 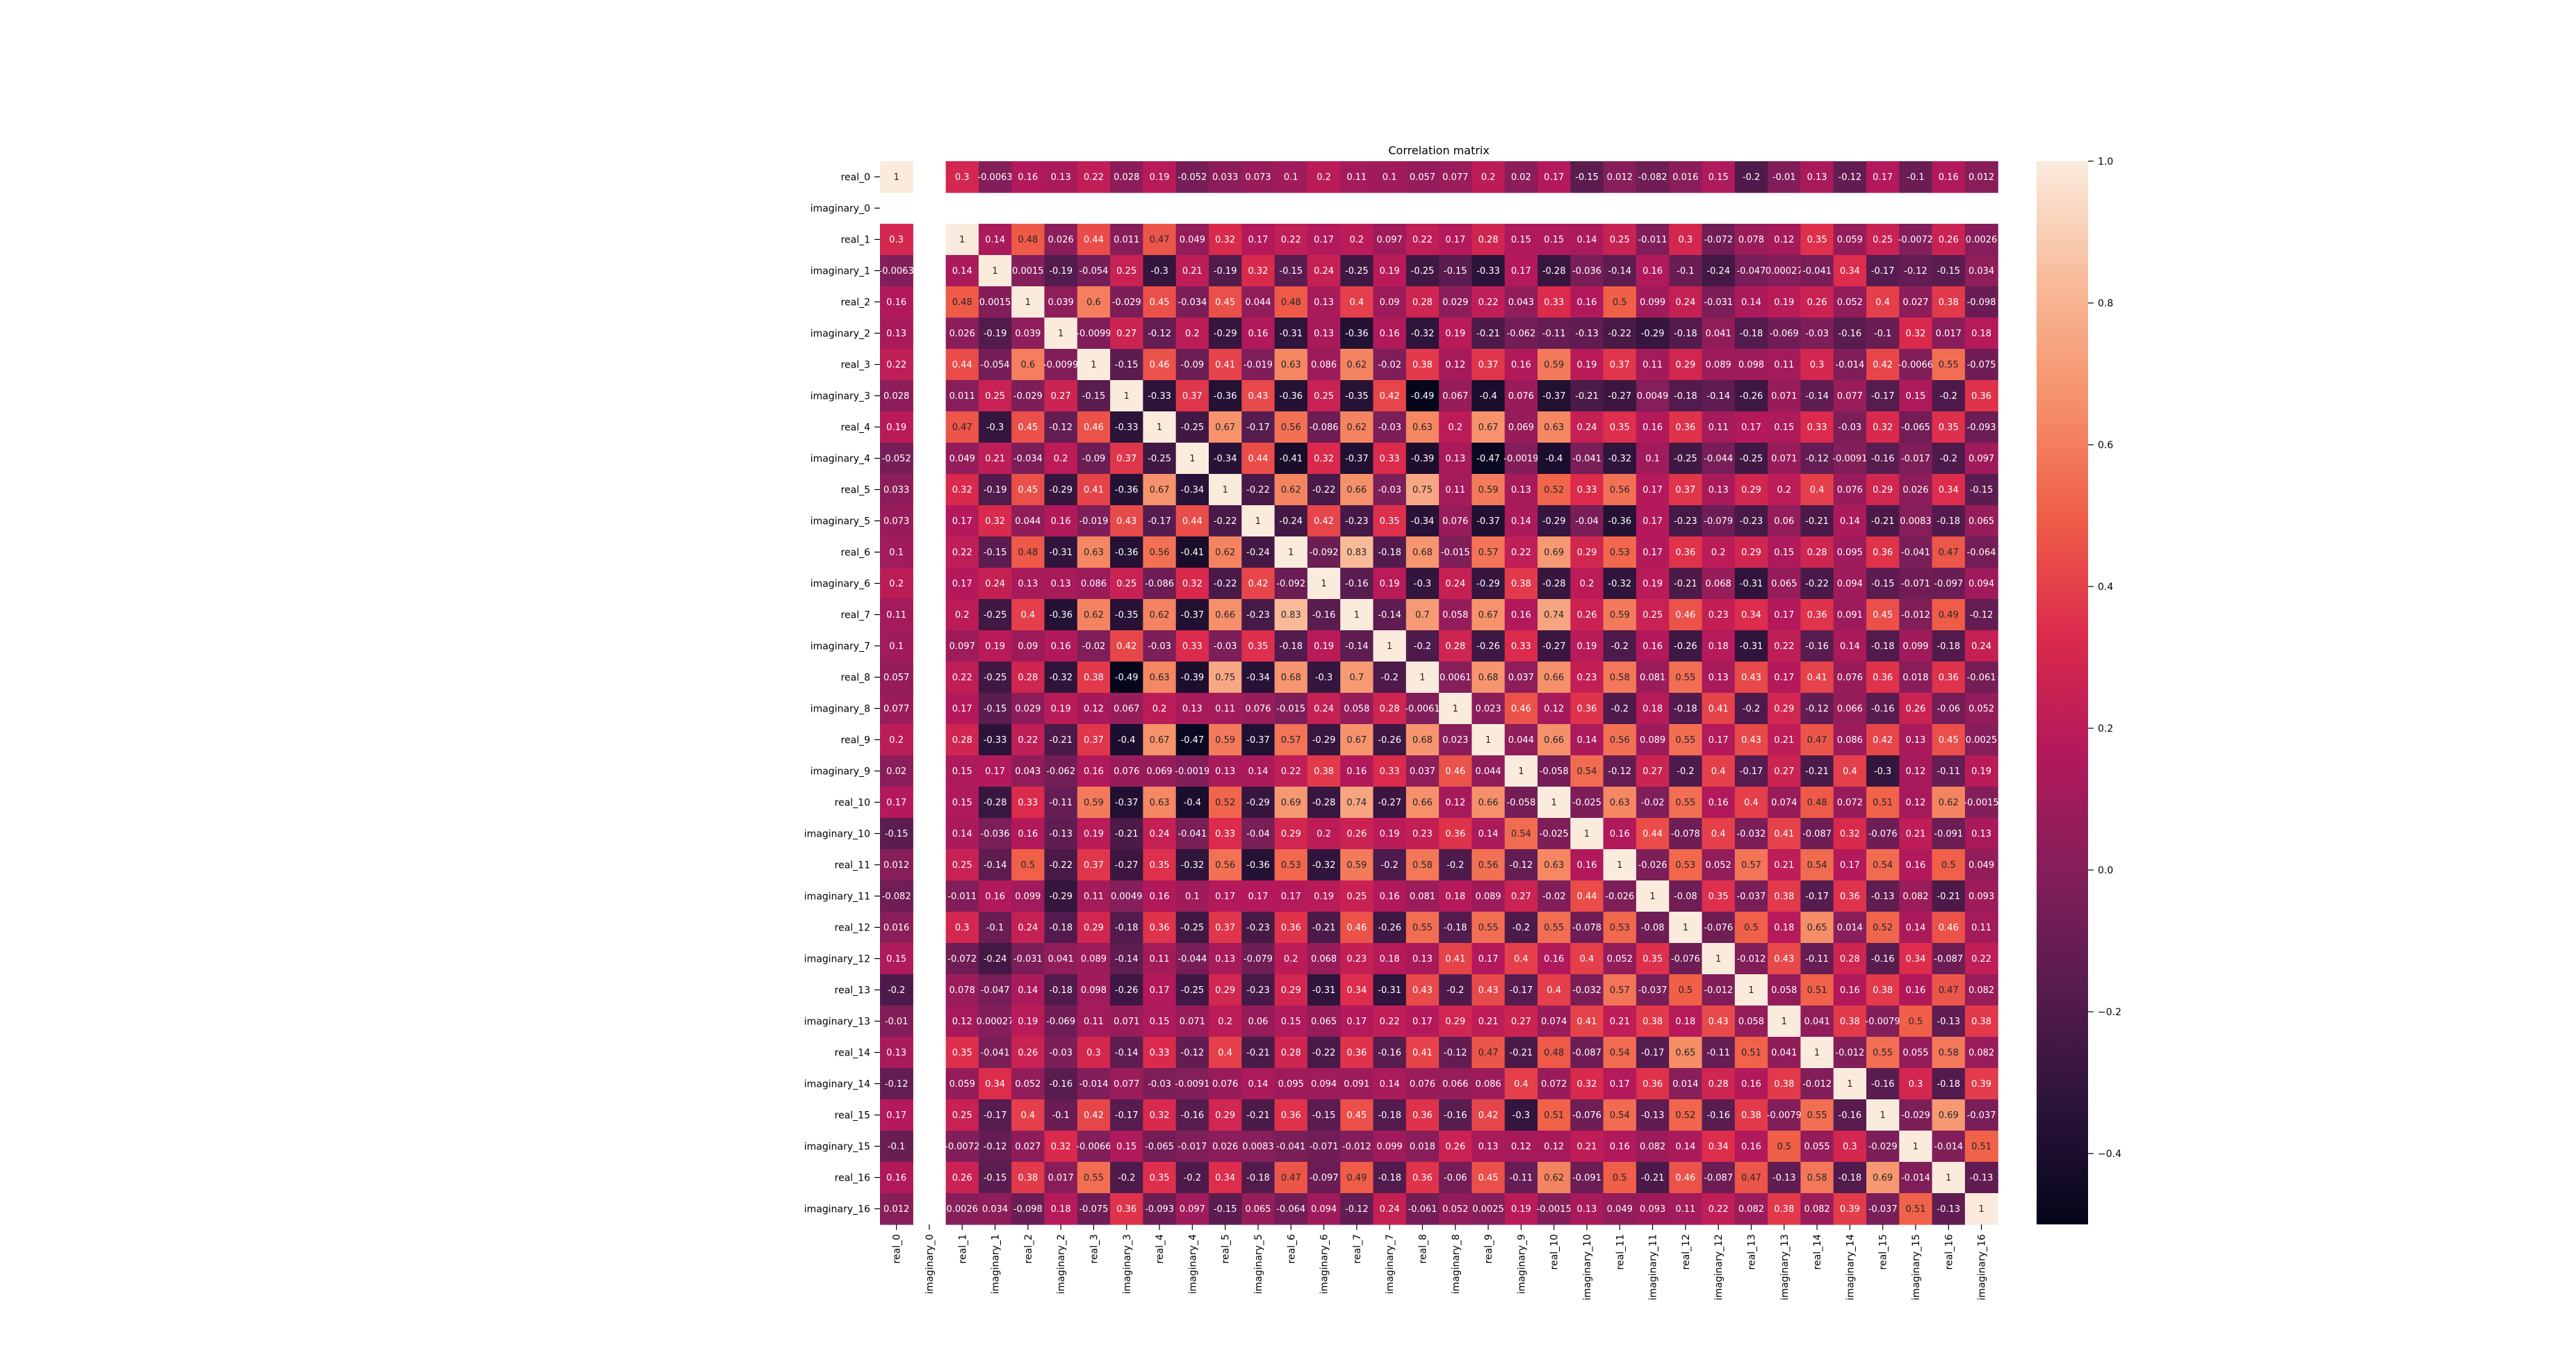 I want to click on cell-value-label: 0.42, so click(x=1126, y=647).